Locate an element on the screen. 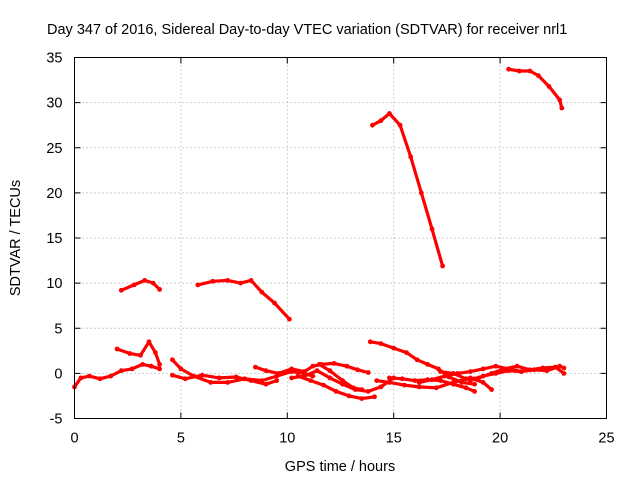 The width and height of the screenshot is (640, 480). x-tick-label: 25 is located at coordinates (606, 439).